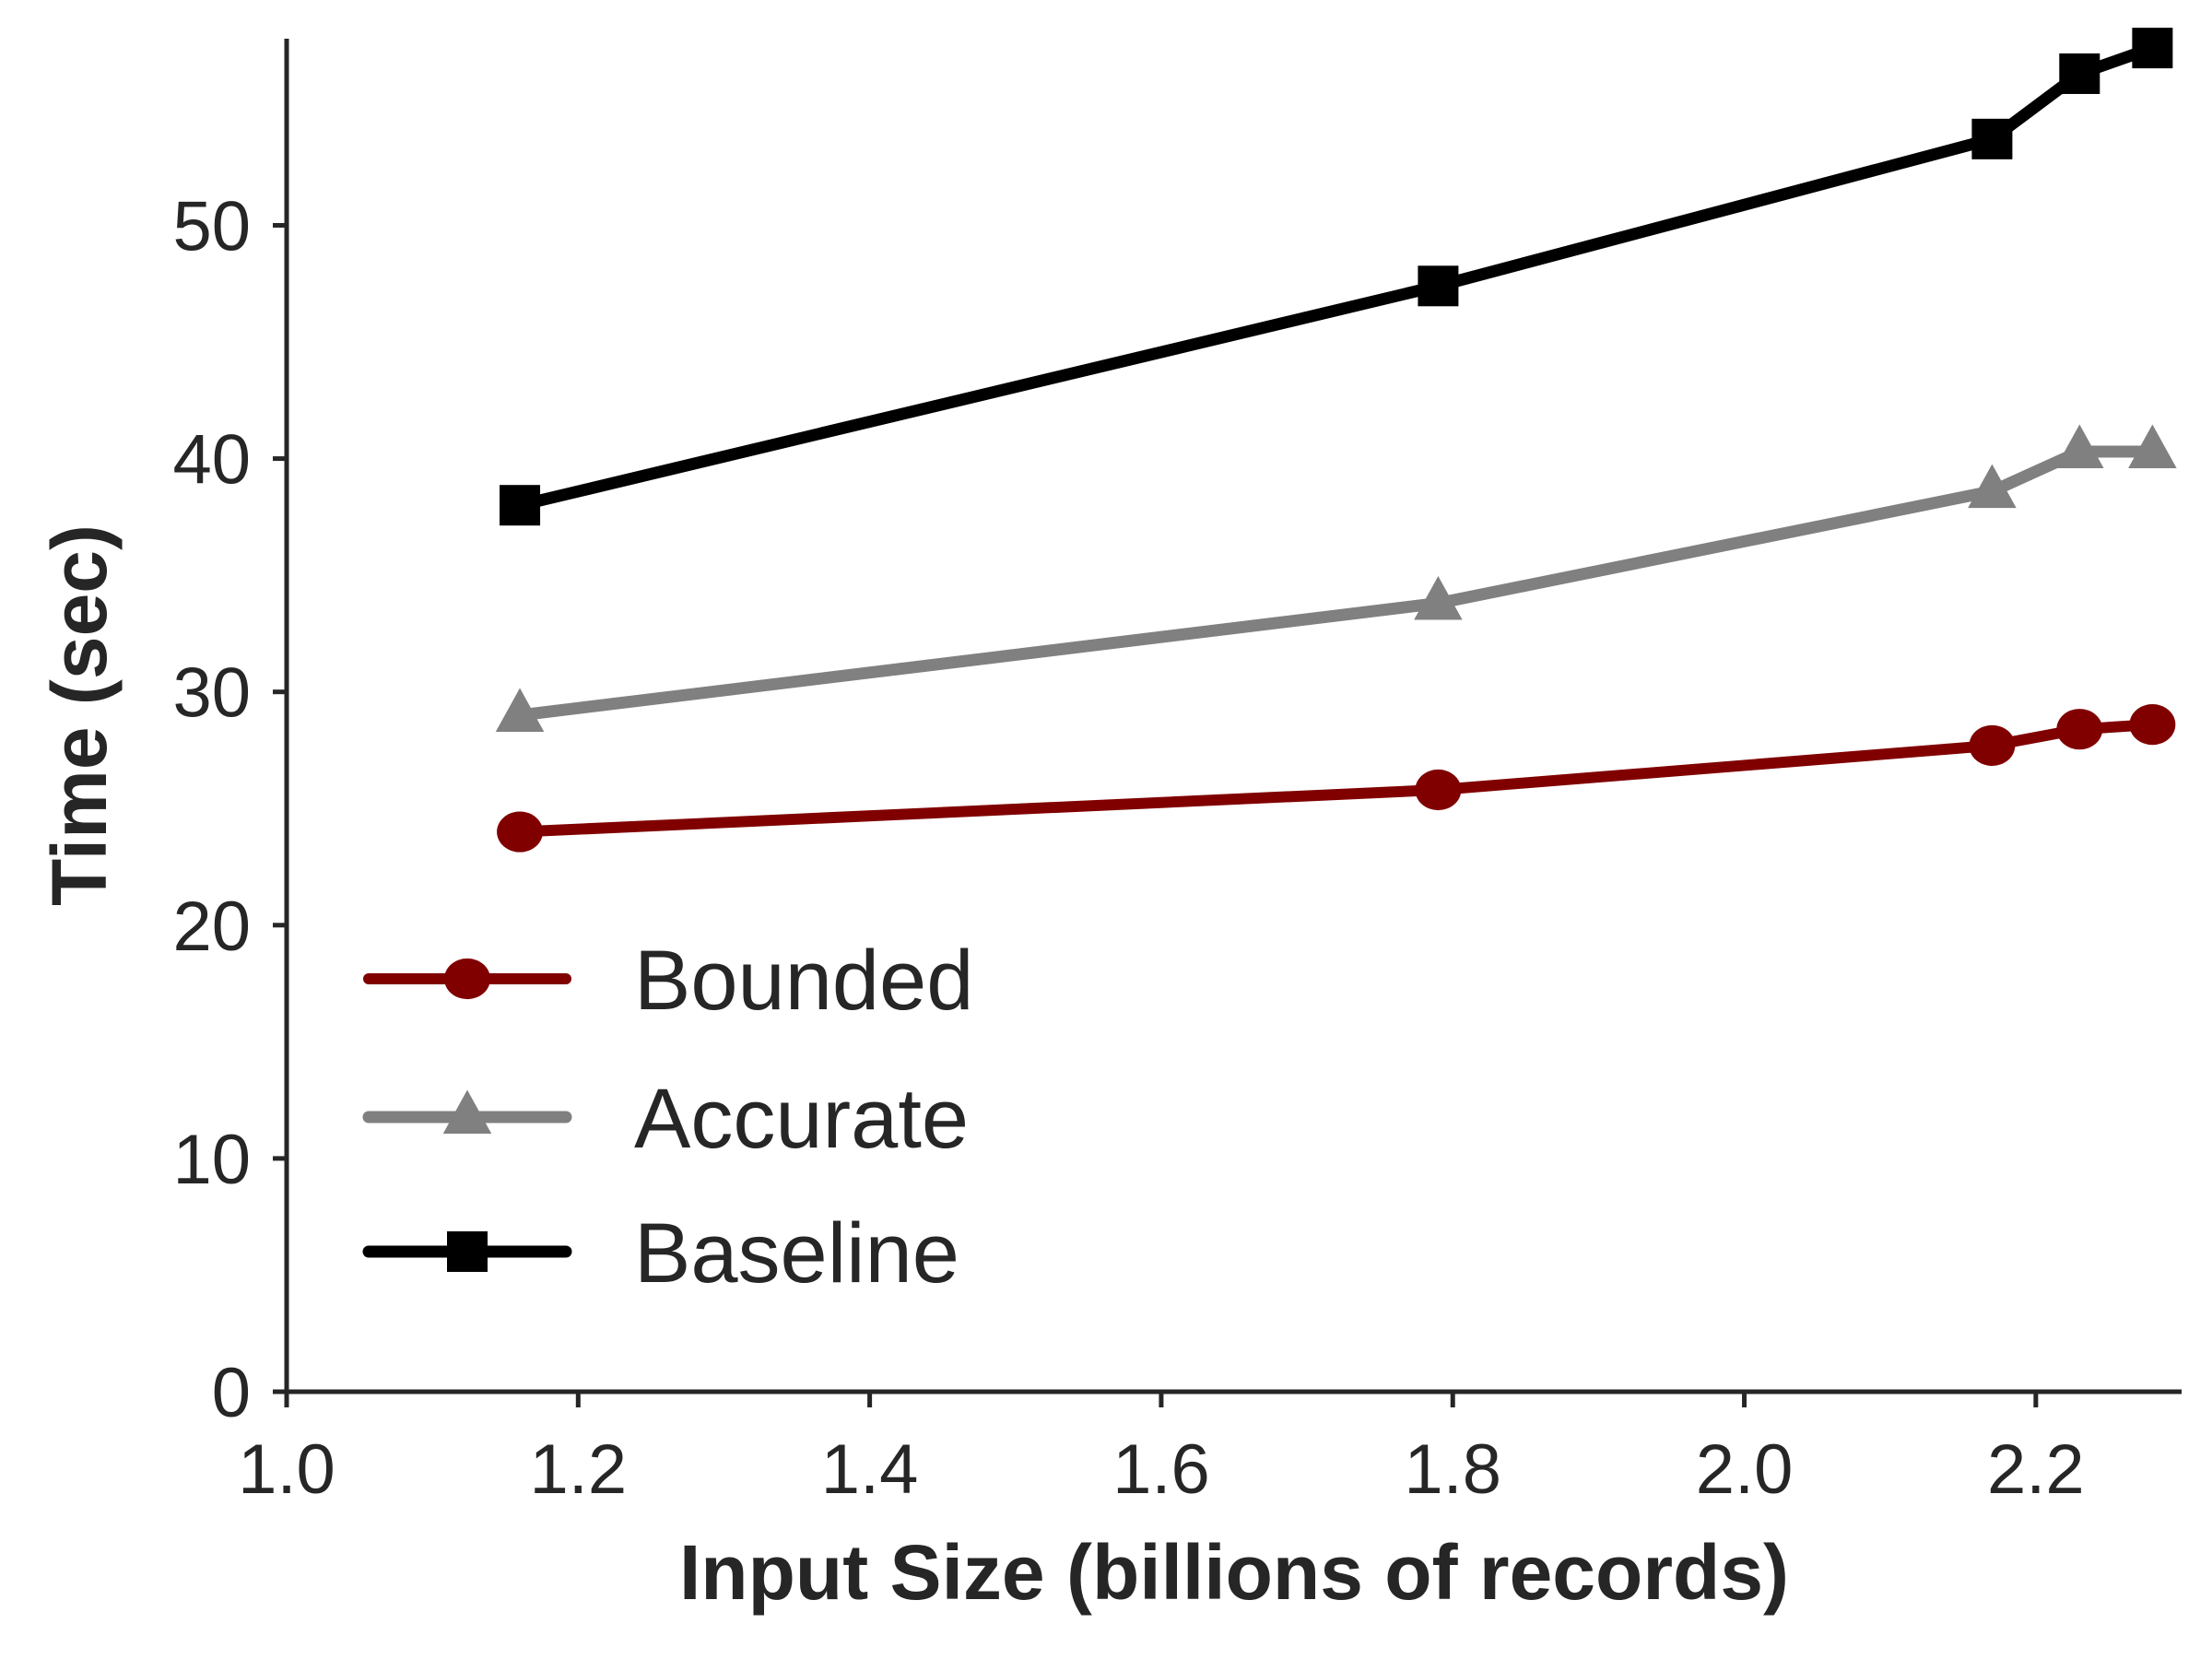  I want to click on y-tick-label: 50, so click(211, 226).